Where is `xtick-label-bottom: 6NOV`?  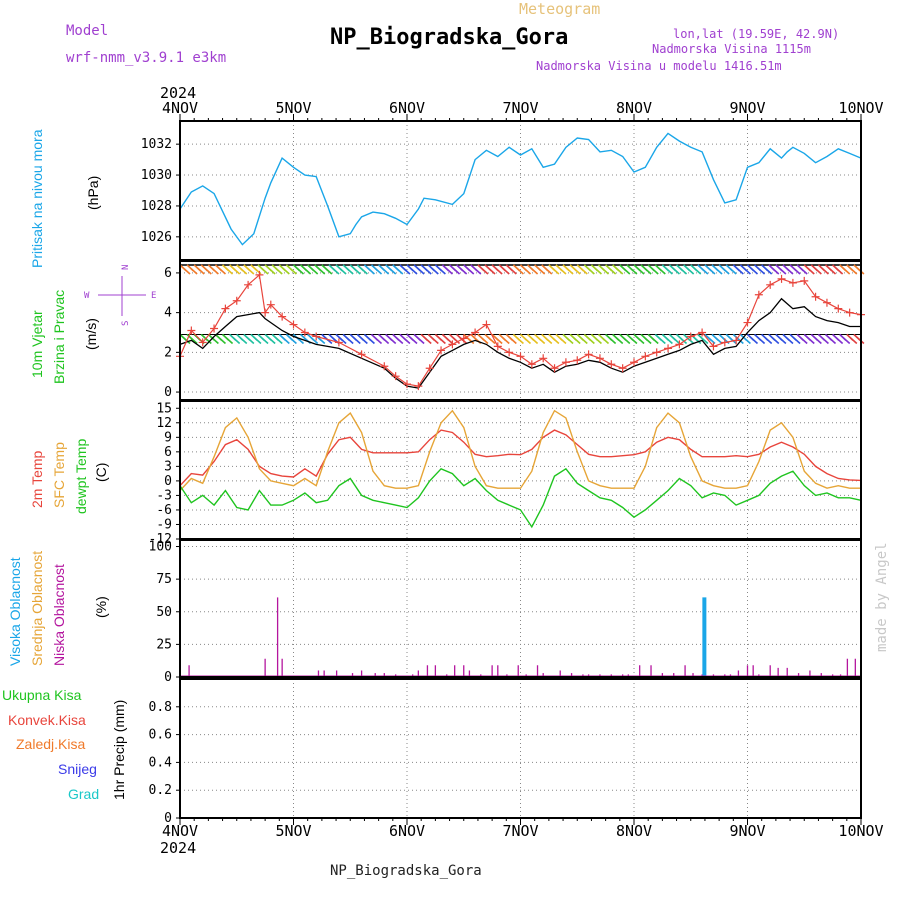
xtick-label-bottom: 6NOV is located at coordinates (407, 831).